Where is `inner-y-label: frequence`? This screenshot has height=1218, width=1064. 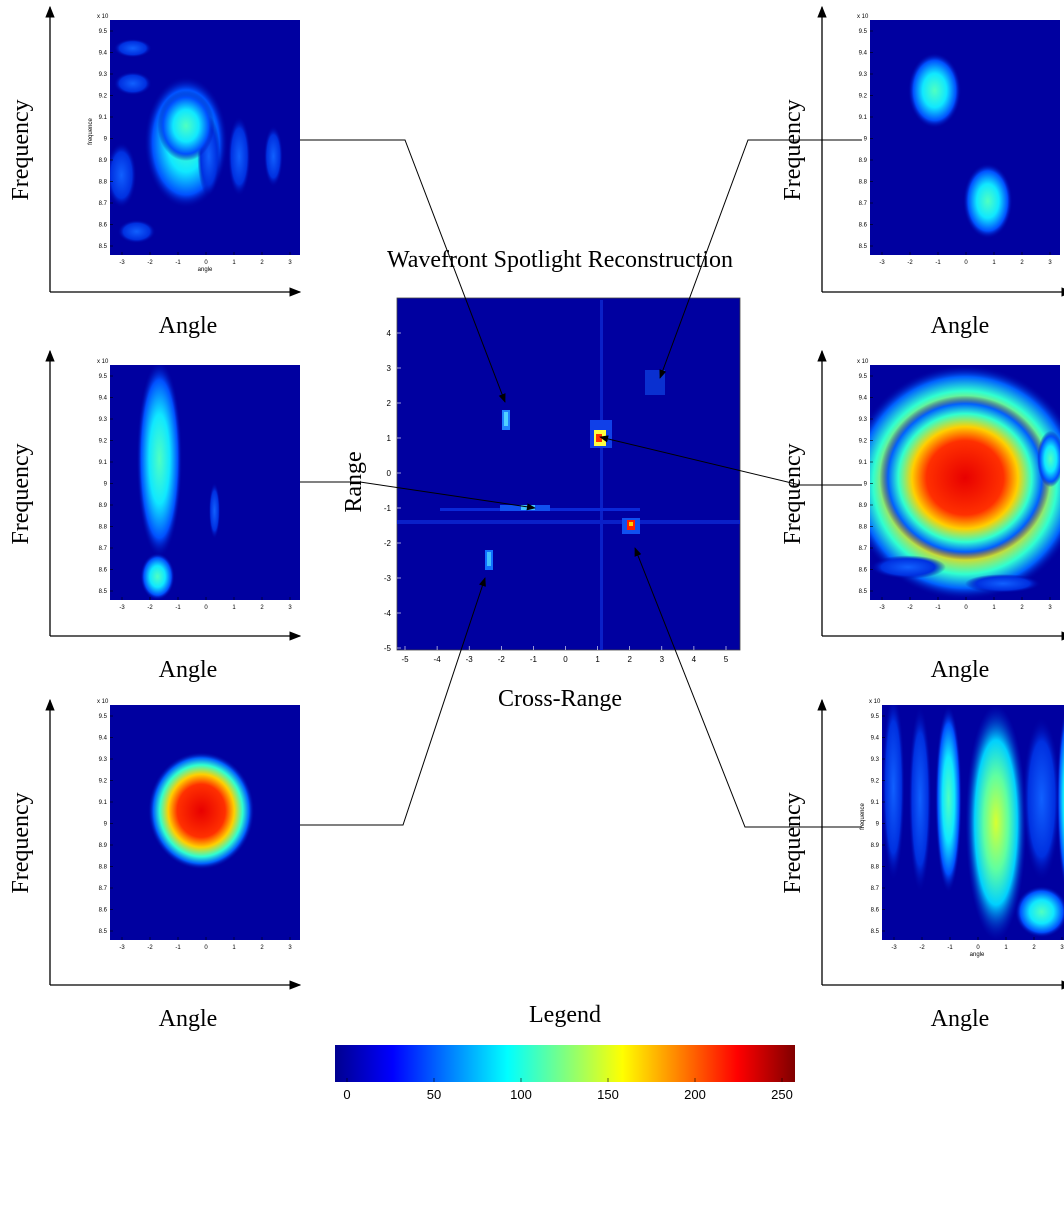 inner-y-label: frequence is located at coordinates (863, 815).